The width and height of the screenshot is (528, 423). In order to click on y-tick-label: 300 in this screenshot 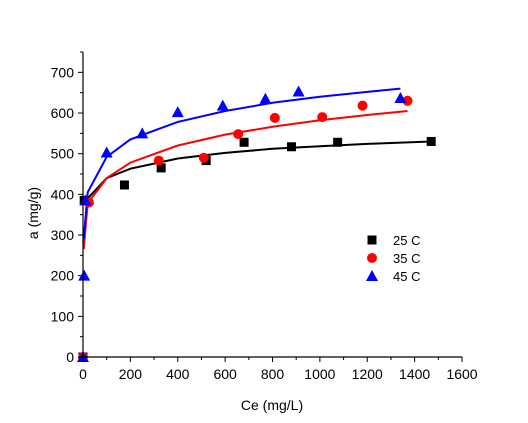, I will do `click(63, 235)`.